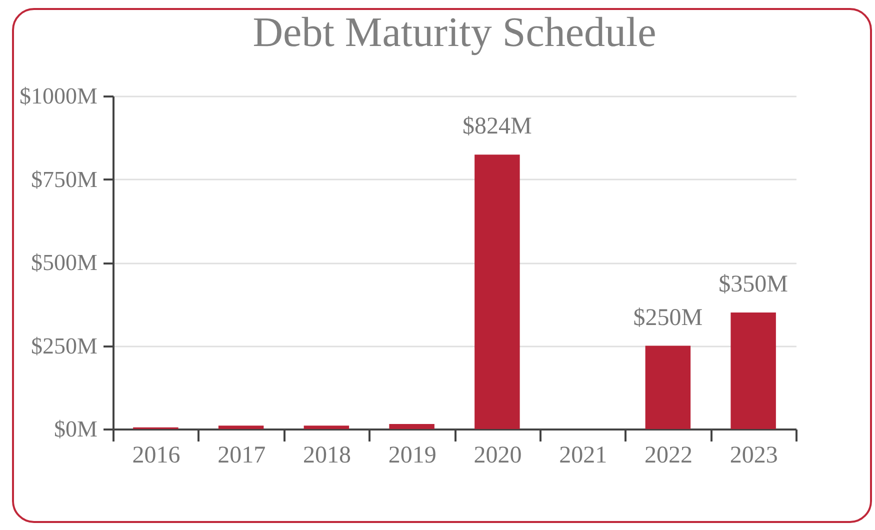 Image resolution: width=875 pixels, height=530 pixels. What do you see at coordinates (668, 455) in the screenshot?
I see `x-tick-label: 2022` at bounding box center [668, 455].